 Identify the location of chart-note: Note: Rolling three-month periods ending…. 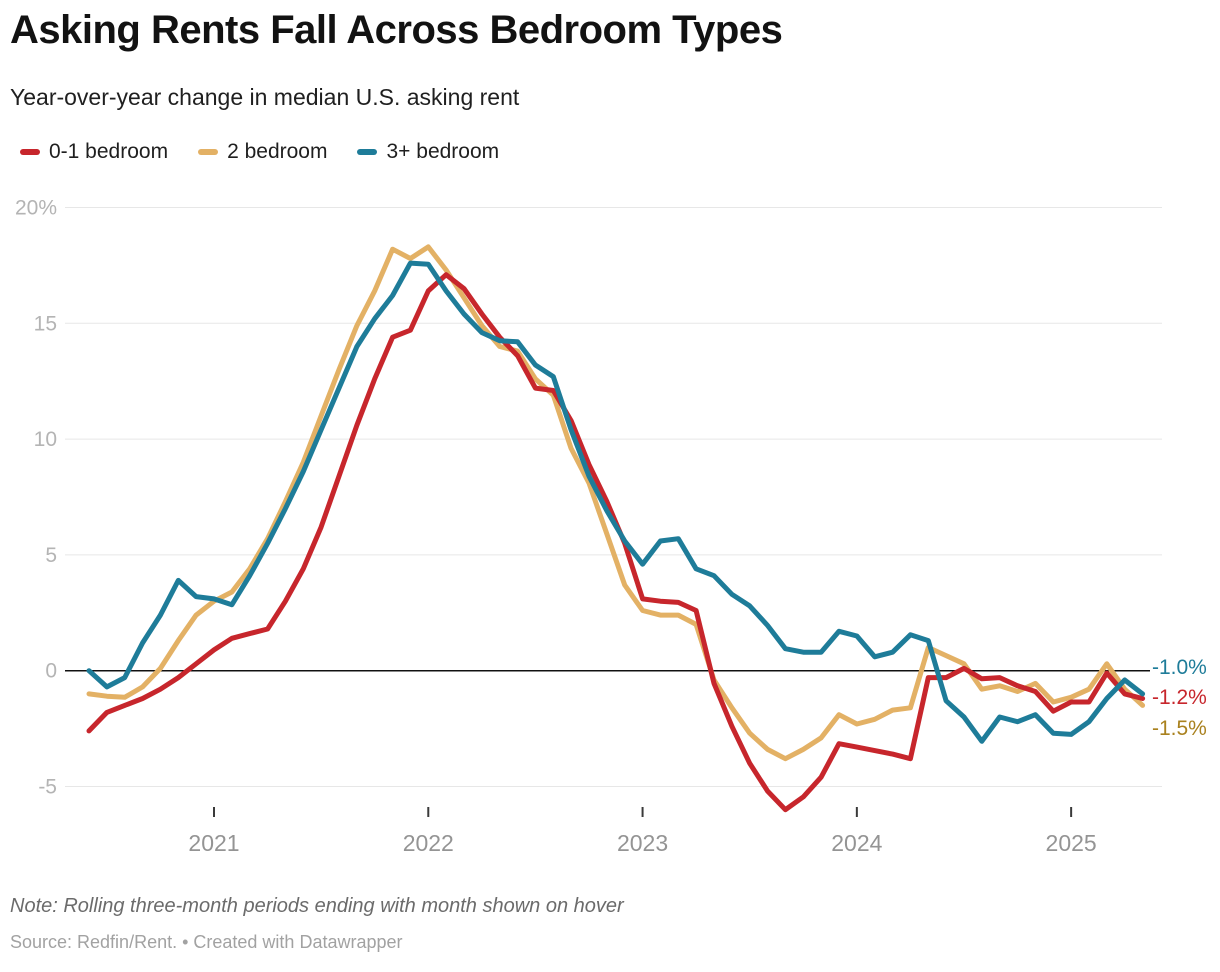
(317, 906).